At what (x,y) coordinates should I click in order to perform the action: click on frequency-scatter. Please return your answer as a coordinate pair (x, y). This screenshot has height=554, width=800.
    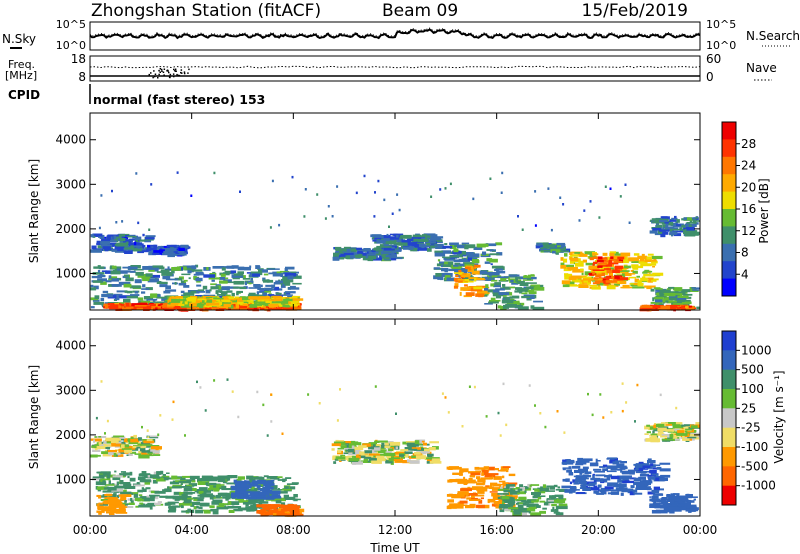
    Looking at the image, I should click on (169, 73).